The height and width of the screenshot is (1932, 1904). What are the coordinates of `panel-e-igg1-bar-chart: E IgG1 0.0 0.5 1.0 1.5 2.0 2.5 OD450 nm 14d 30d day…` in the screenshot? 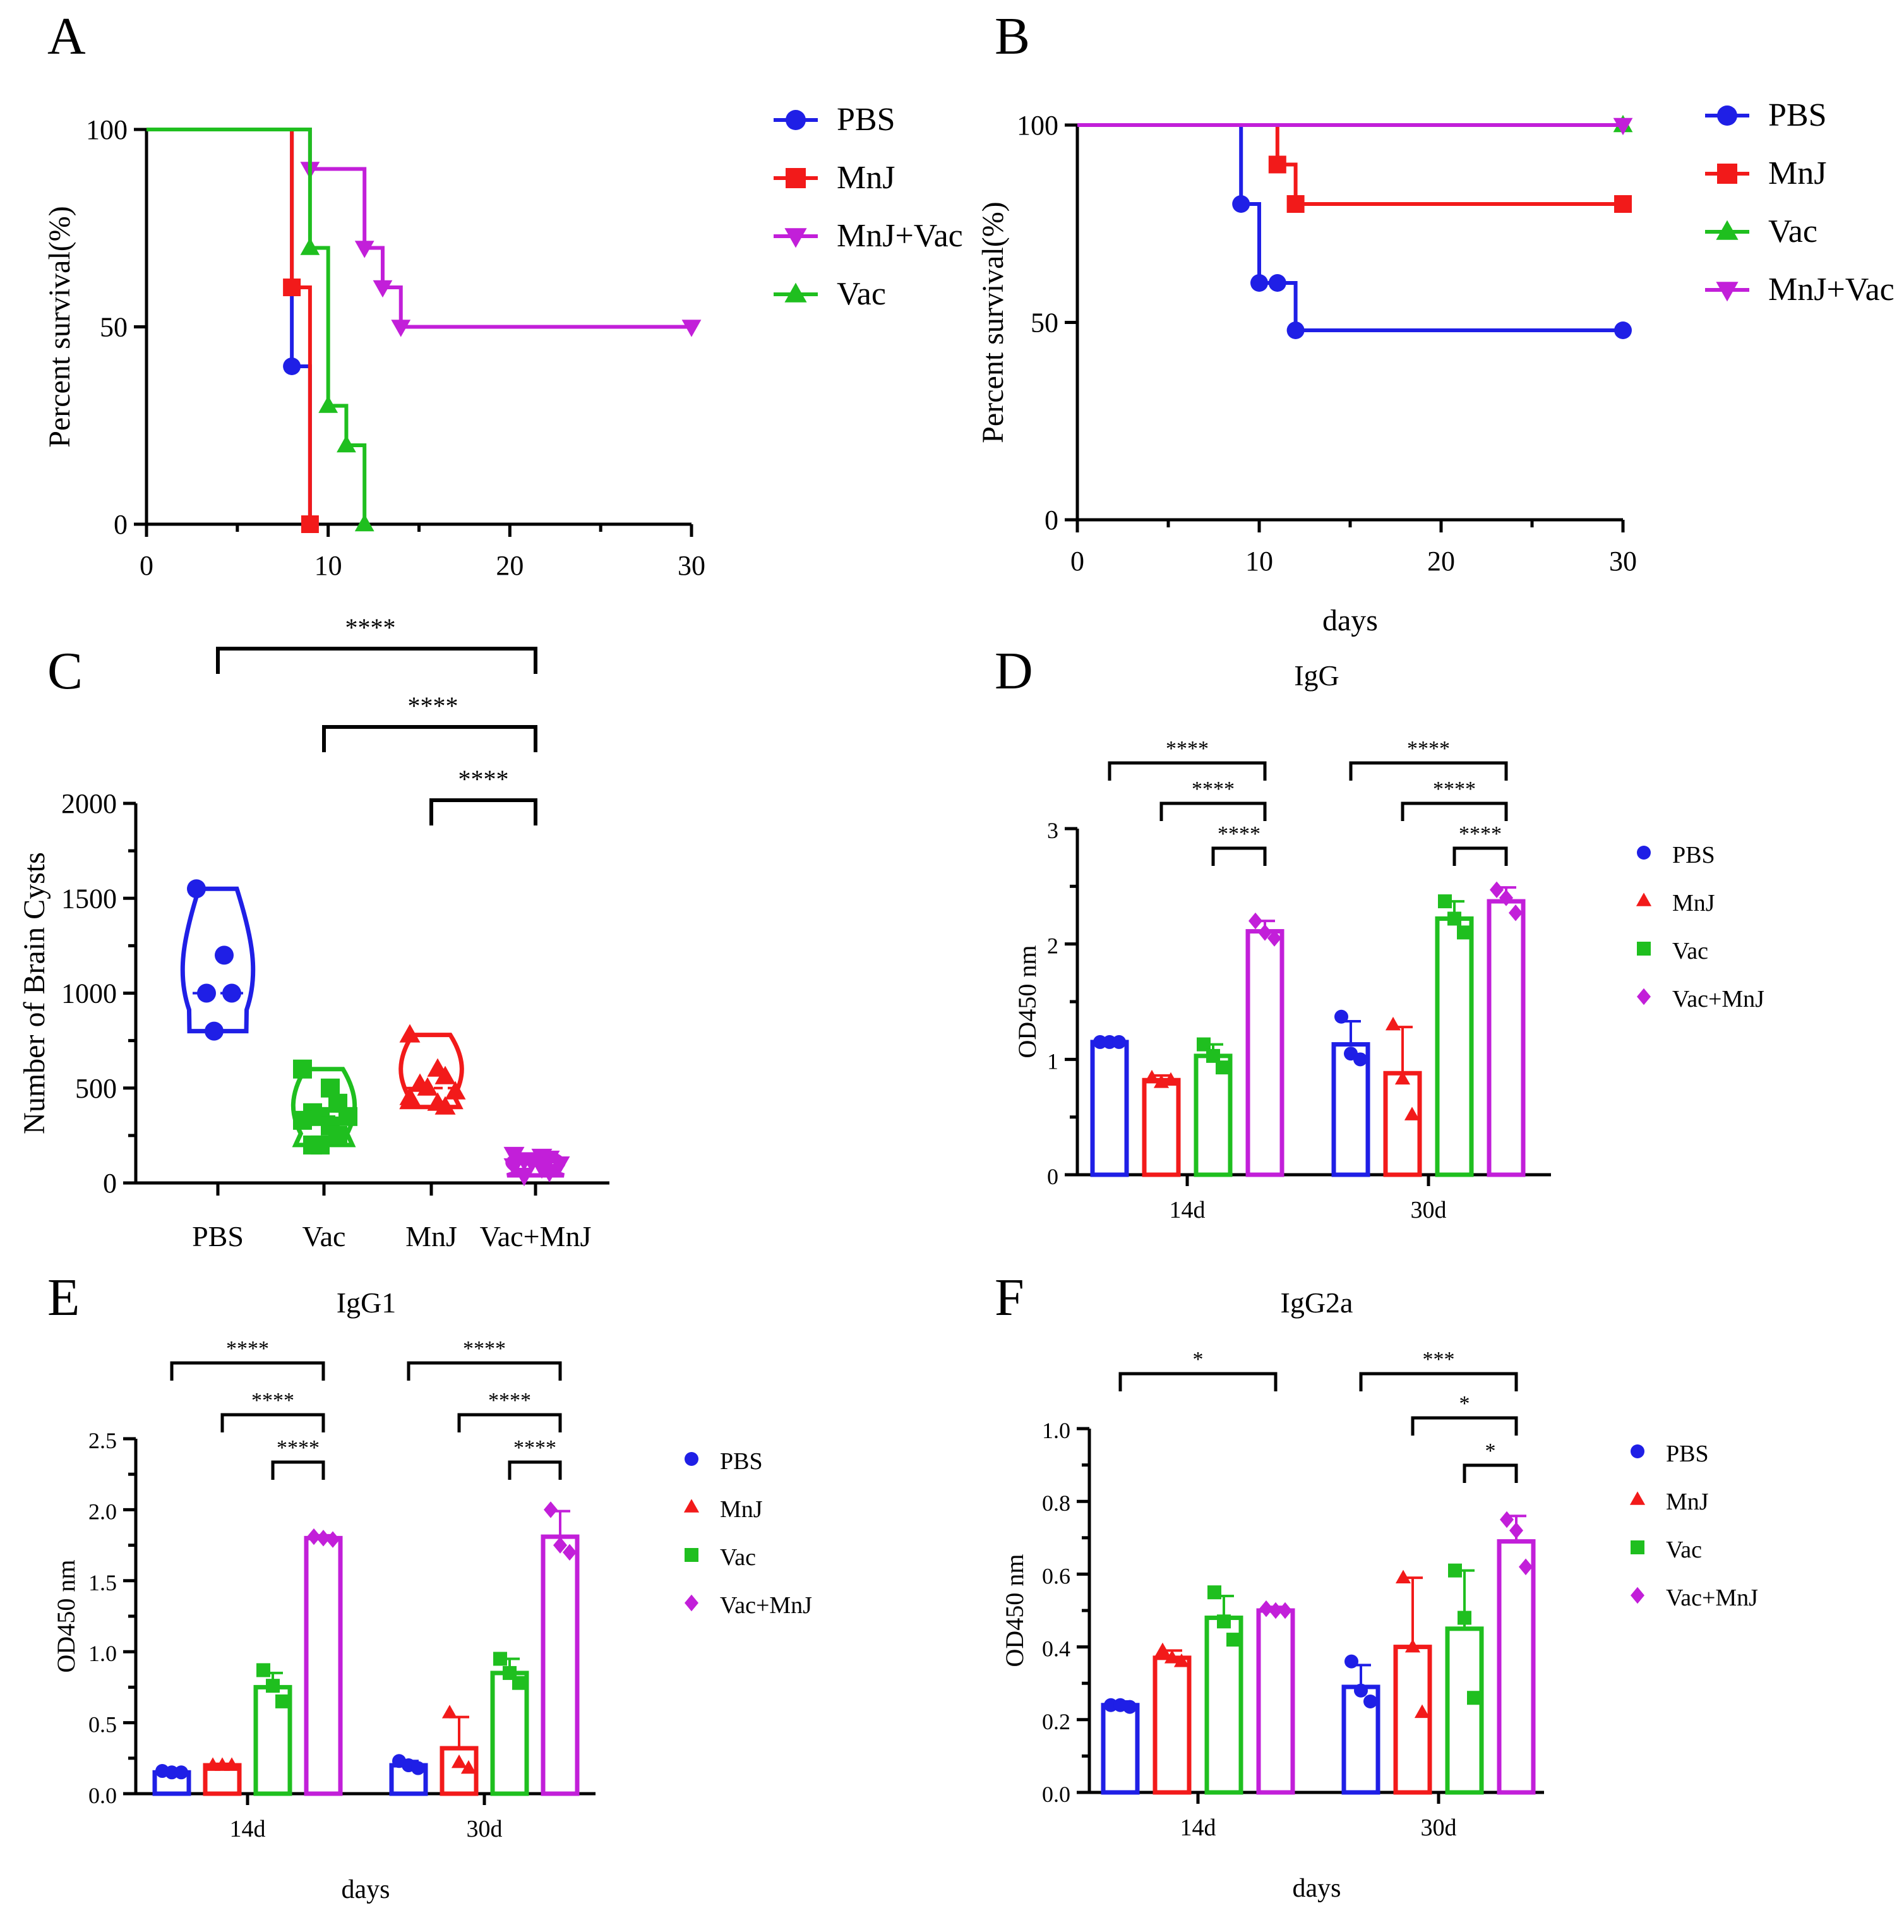 It's located at (429, 1586).